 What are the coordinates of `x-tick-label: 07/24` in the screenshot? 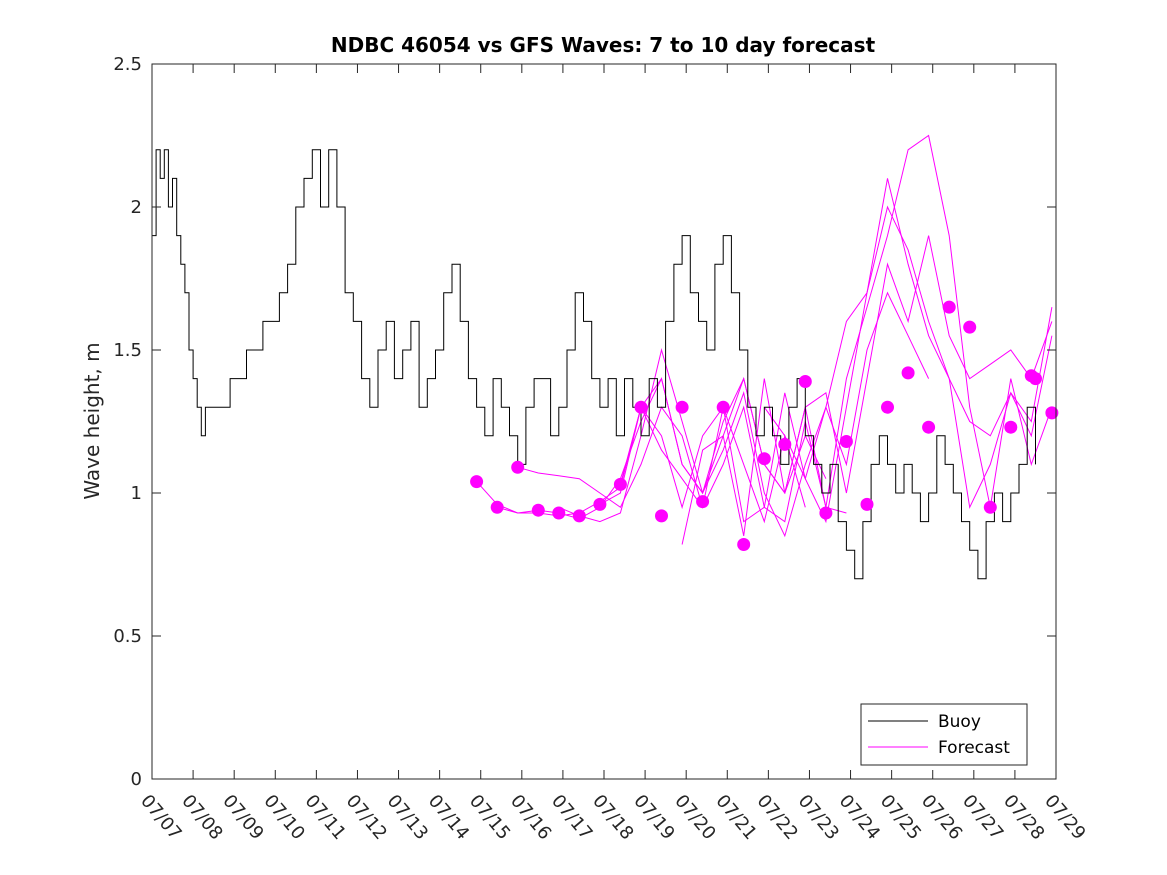 It's located at (859, 817).